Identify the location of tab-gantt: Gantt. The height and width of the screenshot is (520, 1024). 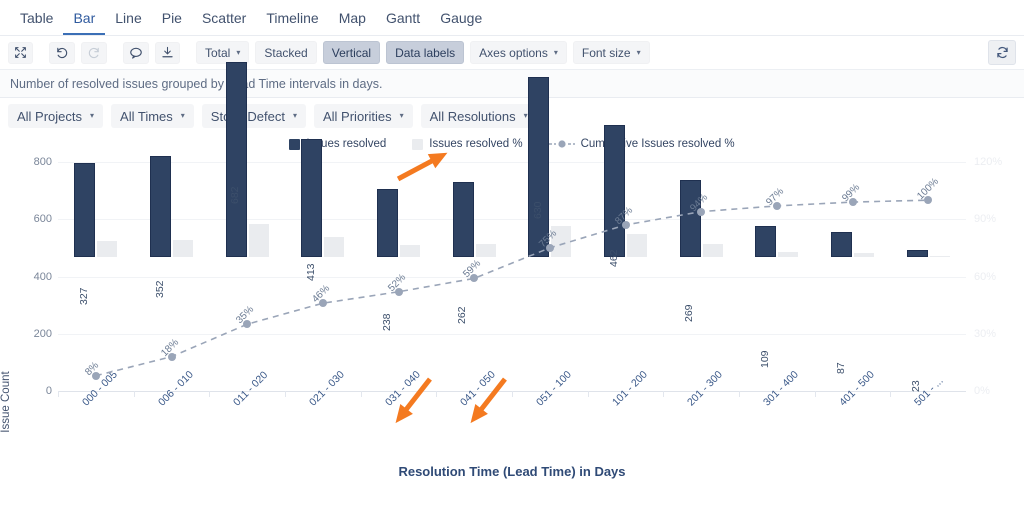
(403, 21).